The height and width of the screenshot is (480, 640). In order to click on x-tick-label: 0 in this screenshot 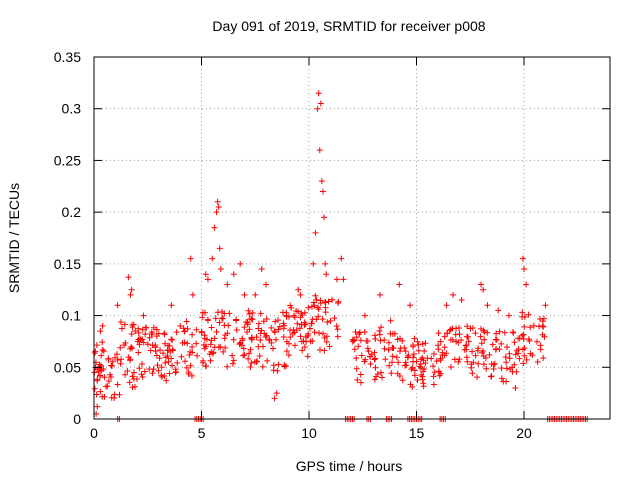, I will do `click(94, 433)`.